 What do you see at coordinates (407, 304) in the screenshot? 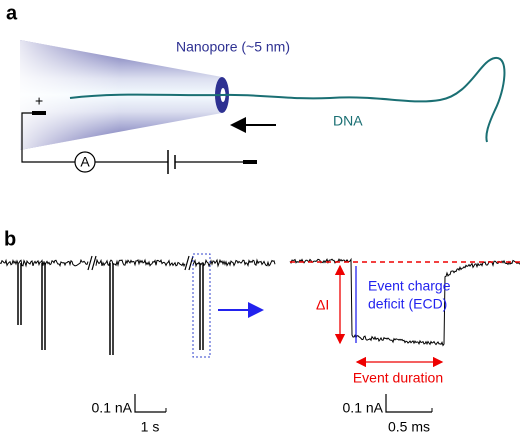
I see `ecd-label: deficit (ECD)` at bounding box center [407, 304].